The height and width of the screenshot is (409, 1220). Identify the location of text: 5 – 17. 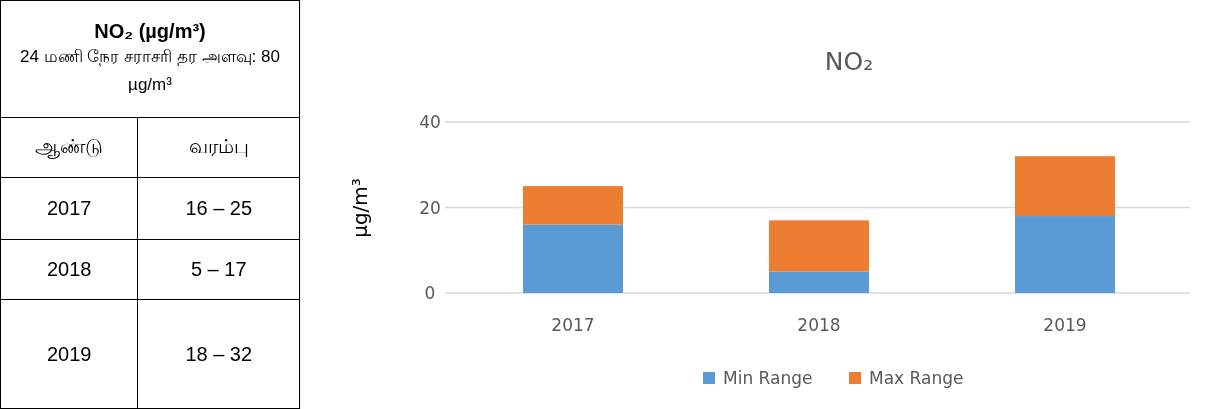
(218, 269).